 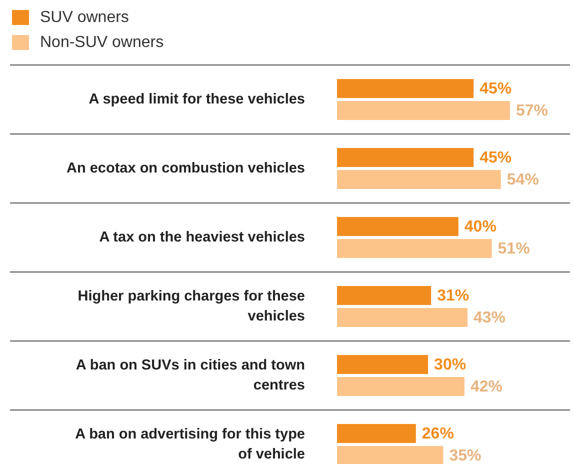 What do you see at coordinates (532, 111) in the screenshot?
I see `data-label: 57%` at bounding box center [532, 111].